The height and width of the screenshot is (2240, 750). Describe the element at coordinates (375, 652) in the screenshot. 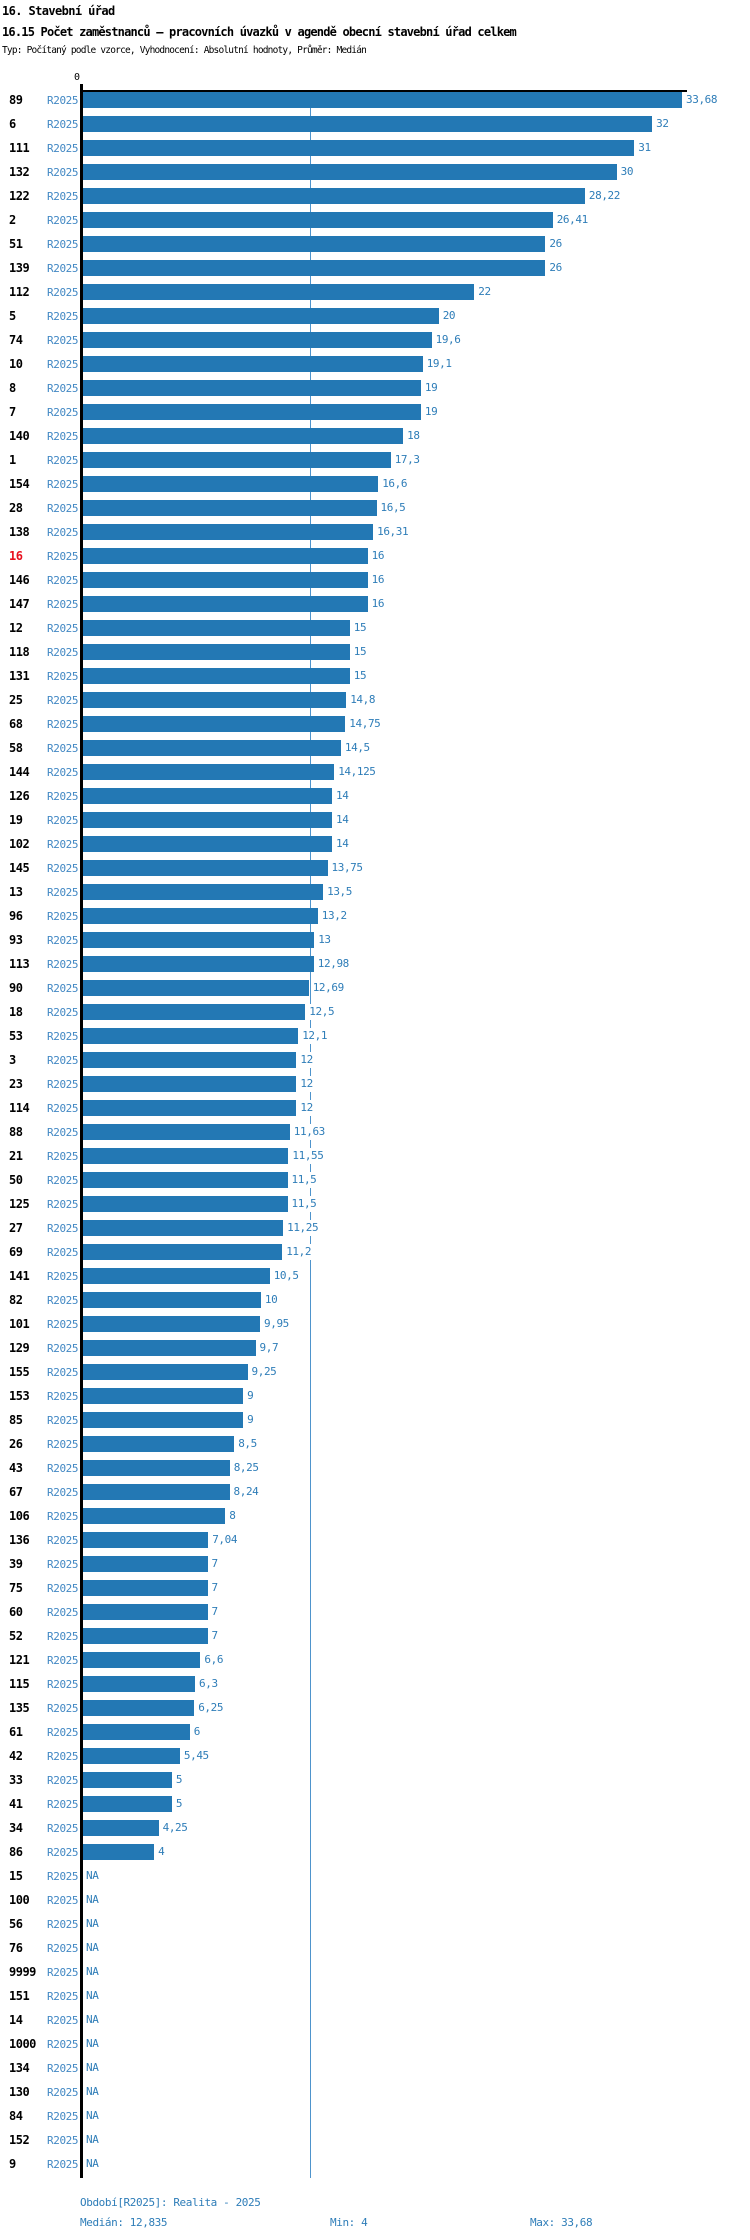

I see `chart-row: 118 R2025 15` at that location.